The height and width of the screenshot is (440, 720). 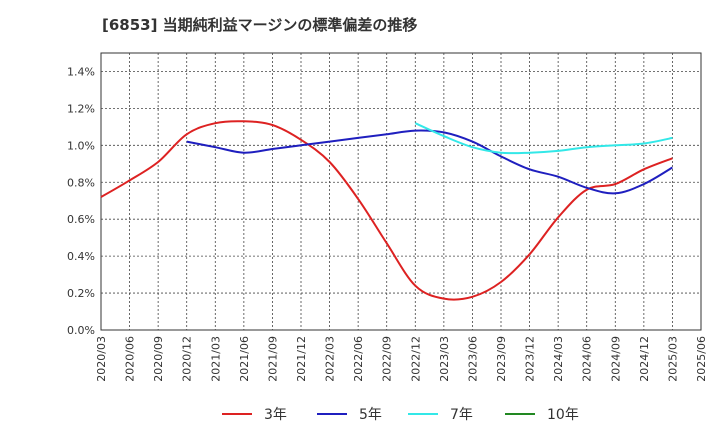 I want to click on x-tick-label: 2020/09, so click(x=158, y=359).